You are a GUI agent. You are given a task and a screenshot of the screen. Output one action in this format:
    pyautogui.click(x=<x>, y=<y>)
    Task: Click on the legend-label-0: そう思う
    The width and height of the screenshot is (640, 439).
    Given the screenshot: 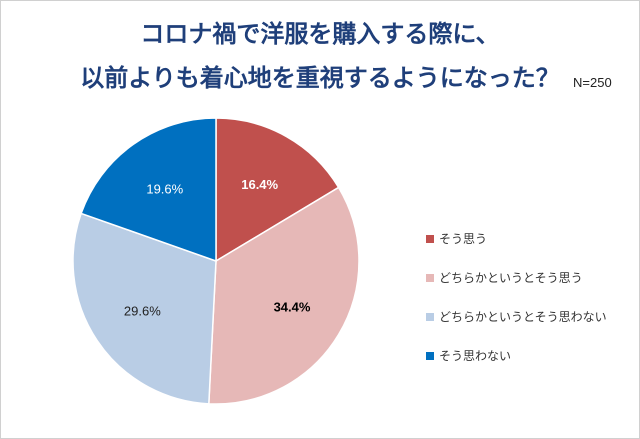 What is the action you would take?
    pyautogui.click(x=463, y=239)
    